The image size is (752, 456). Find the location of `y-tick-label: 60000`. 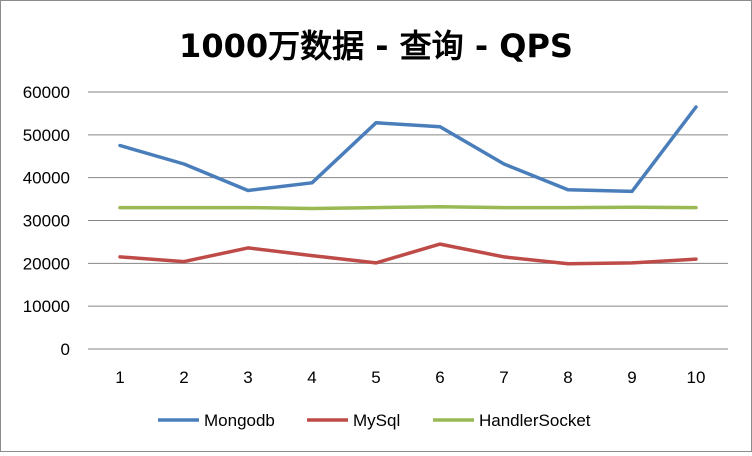

y-tick-label: 60000 is located at coordinates (46, 92).